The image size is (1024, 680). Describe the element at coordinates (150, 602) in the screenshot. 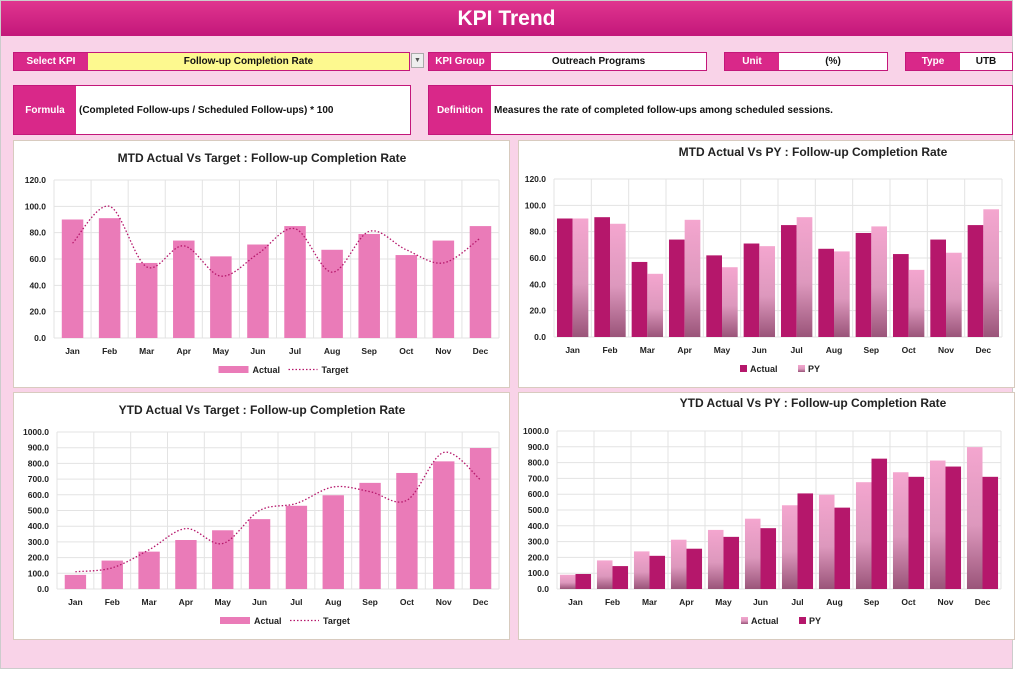

I see `x-tick-label: Mar` at that location.